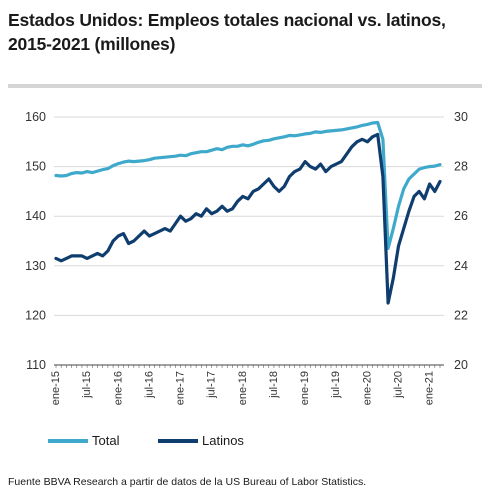 This screenshot has height=500, width=490. What do you see at coordinates (149, 385) in the screenshot?
I see `x-axis-tick-label: jul-16` at bounding box center [149, 385].